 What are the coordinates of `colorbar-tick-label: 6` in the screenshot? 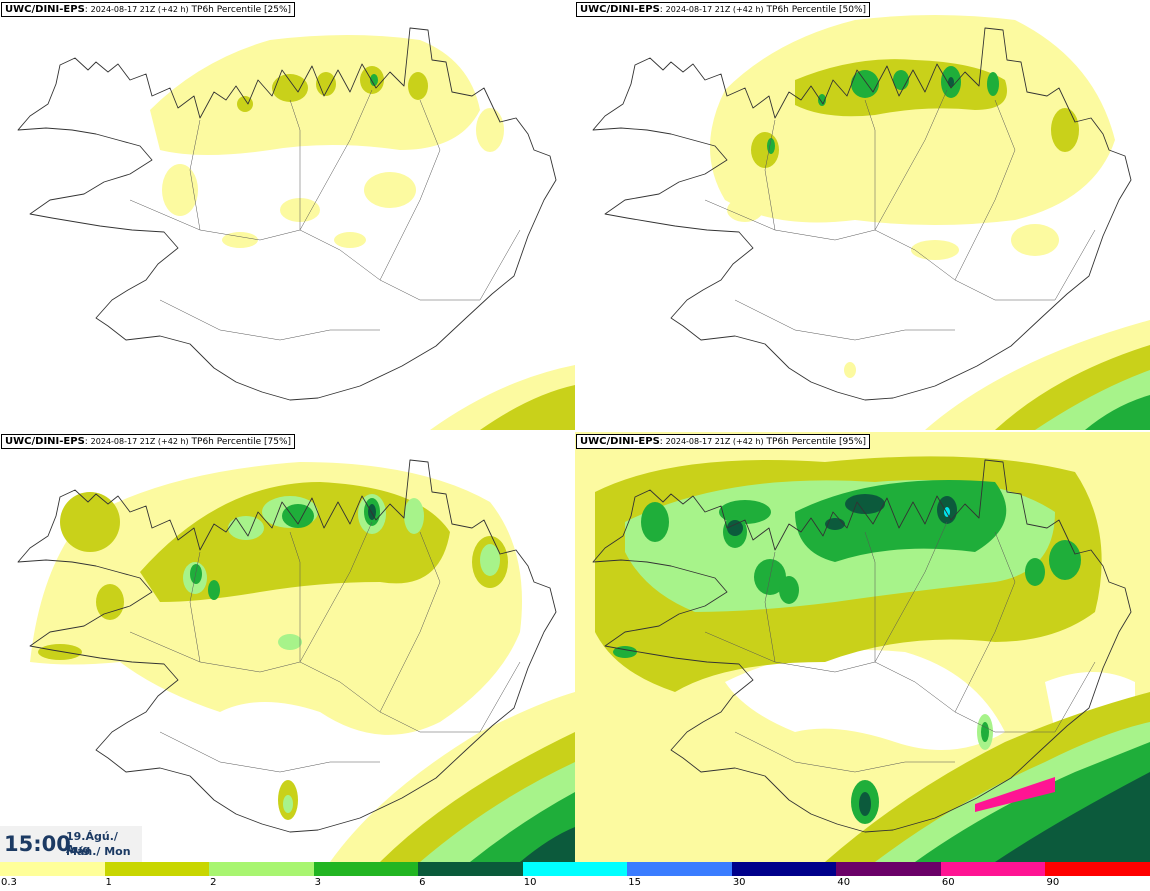 It's located at (422, 882).